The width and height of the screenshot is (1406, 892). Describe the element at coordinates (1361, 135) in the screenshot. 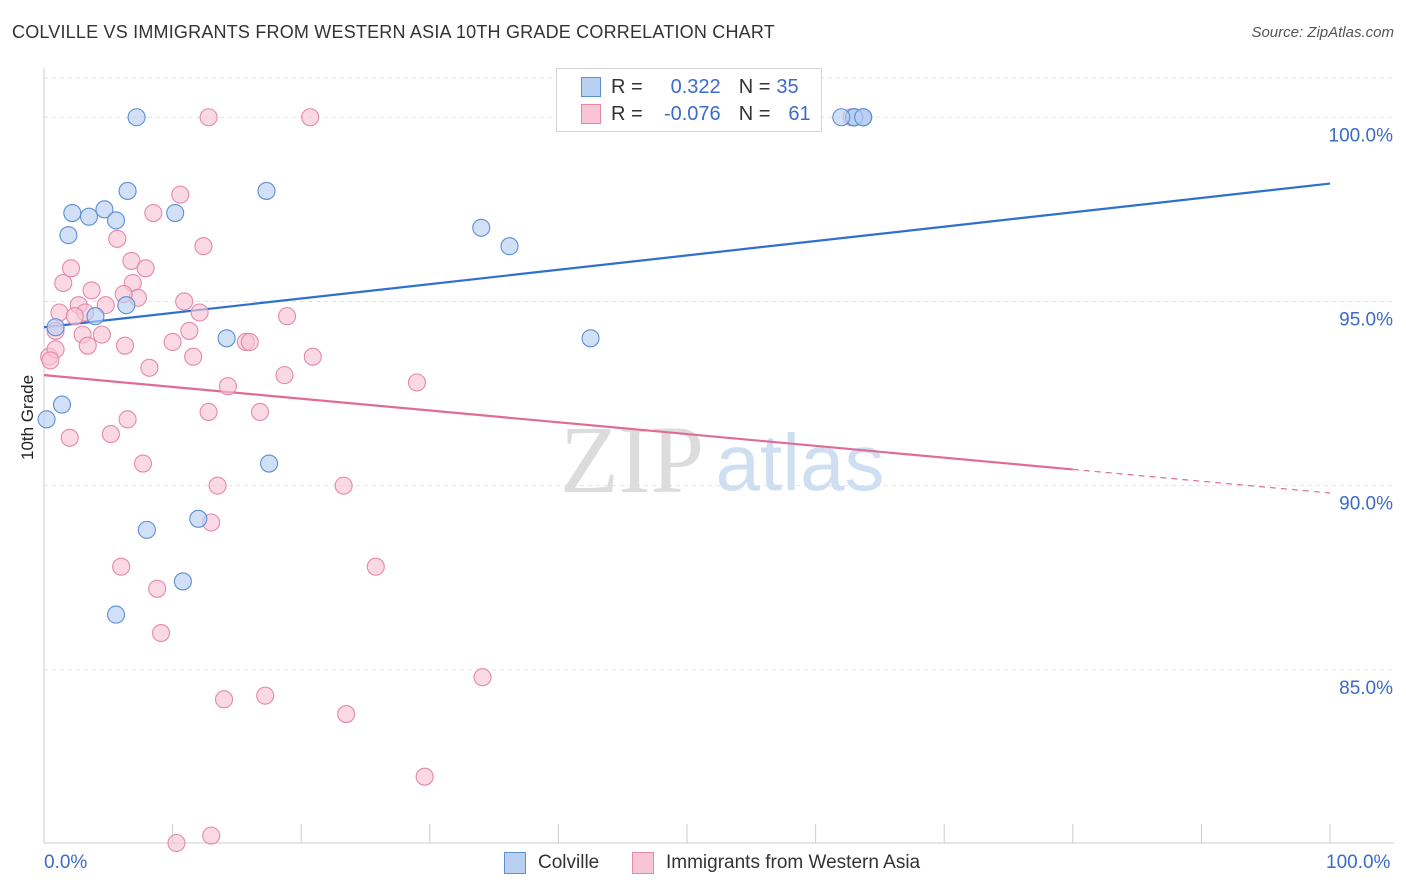

I see `y-tick-label: 100.0%` at that location.